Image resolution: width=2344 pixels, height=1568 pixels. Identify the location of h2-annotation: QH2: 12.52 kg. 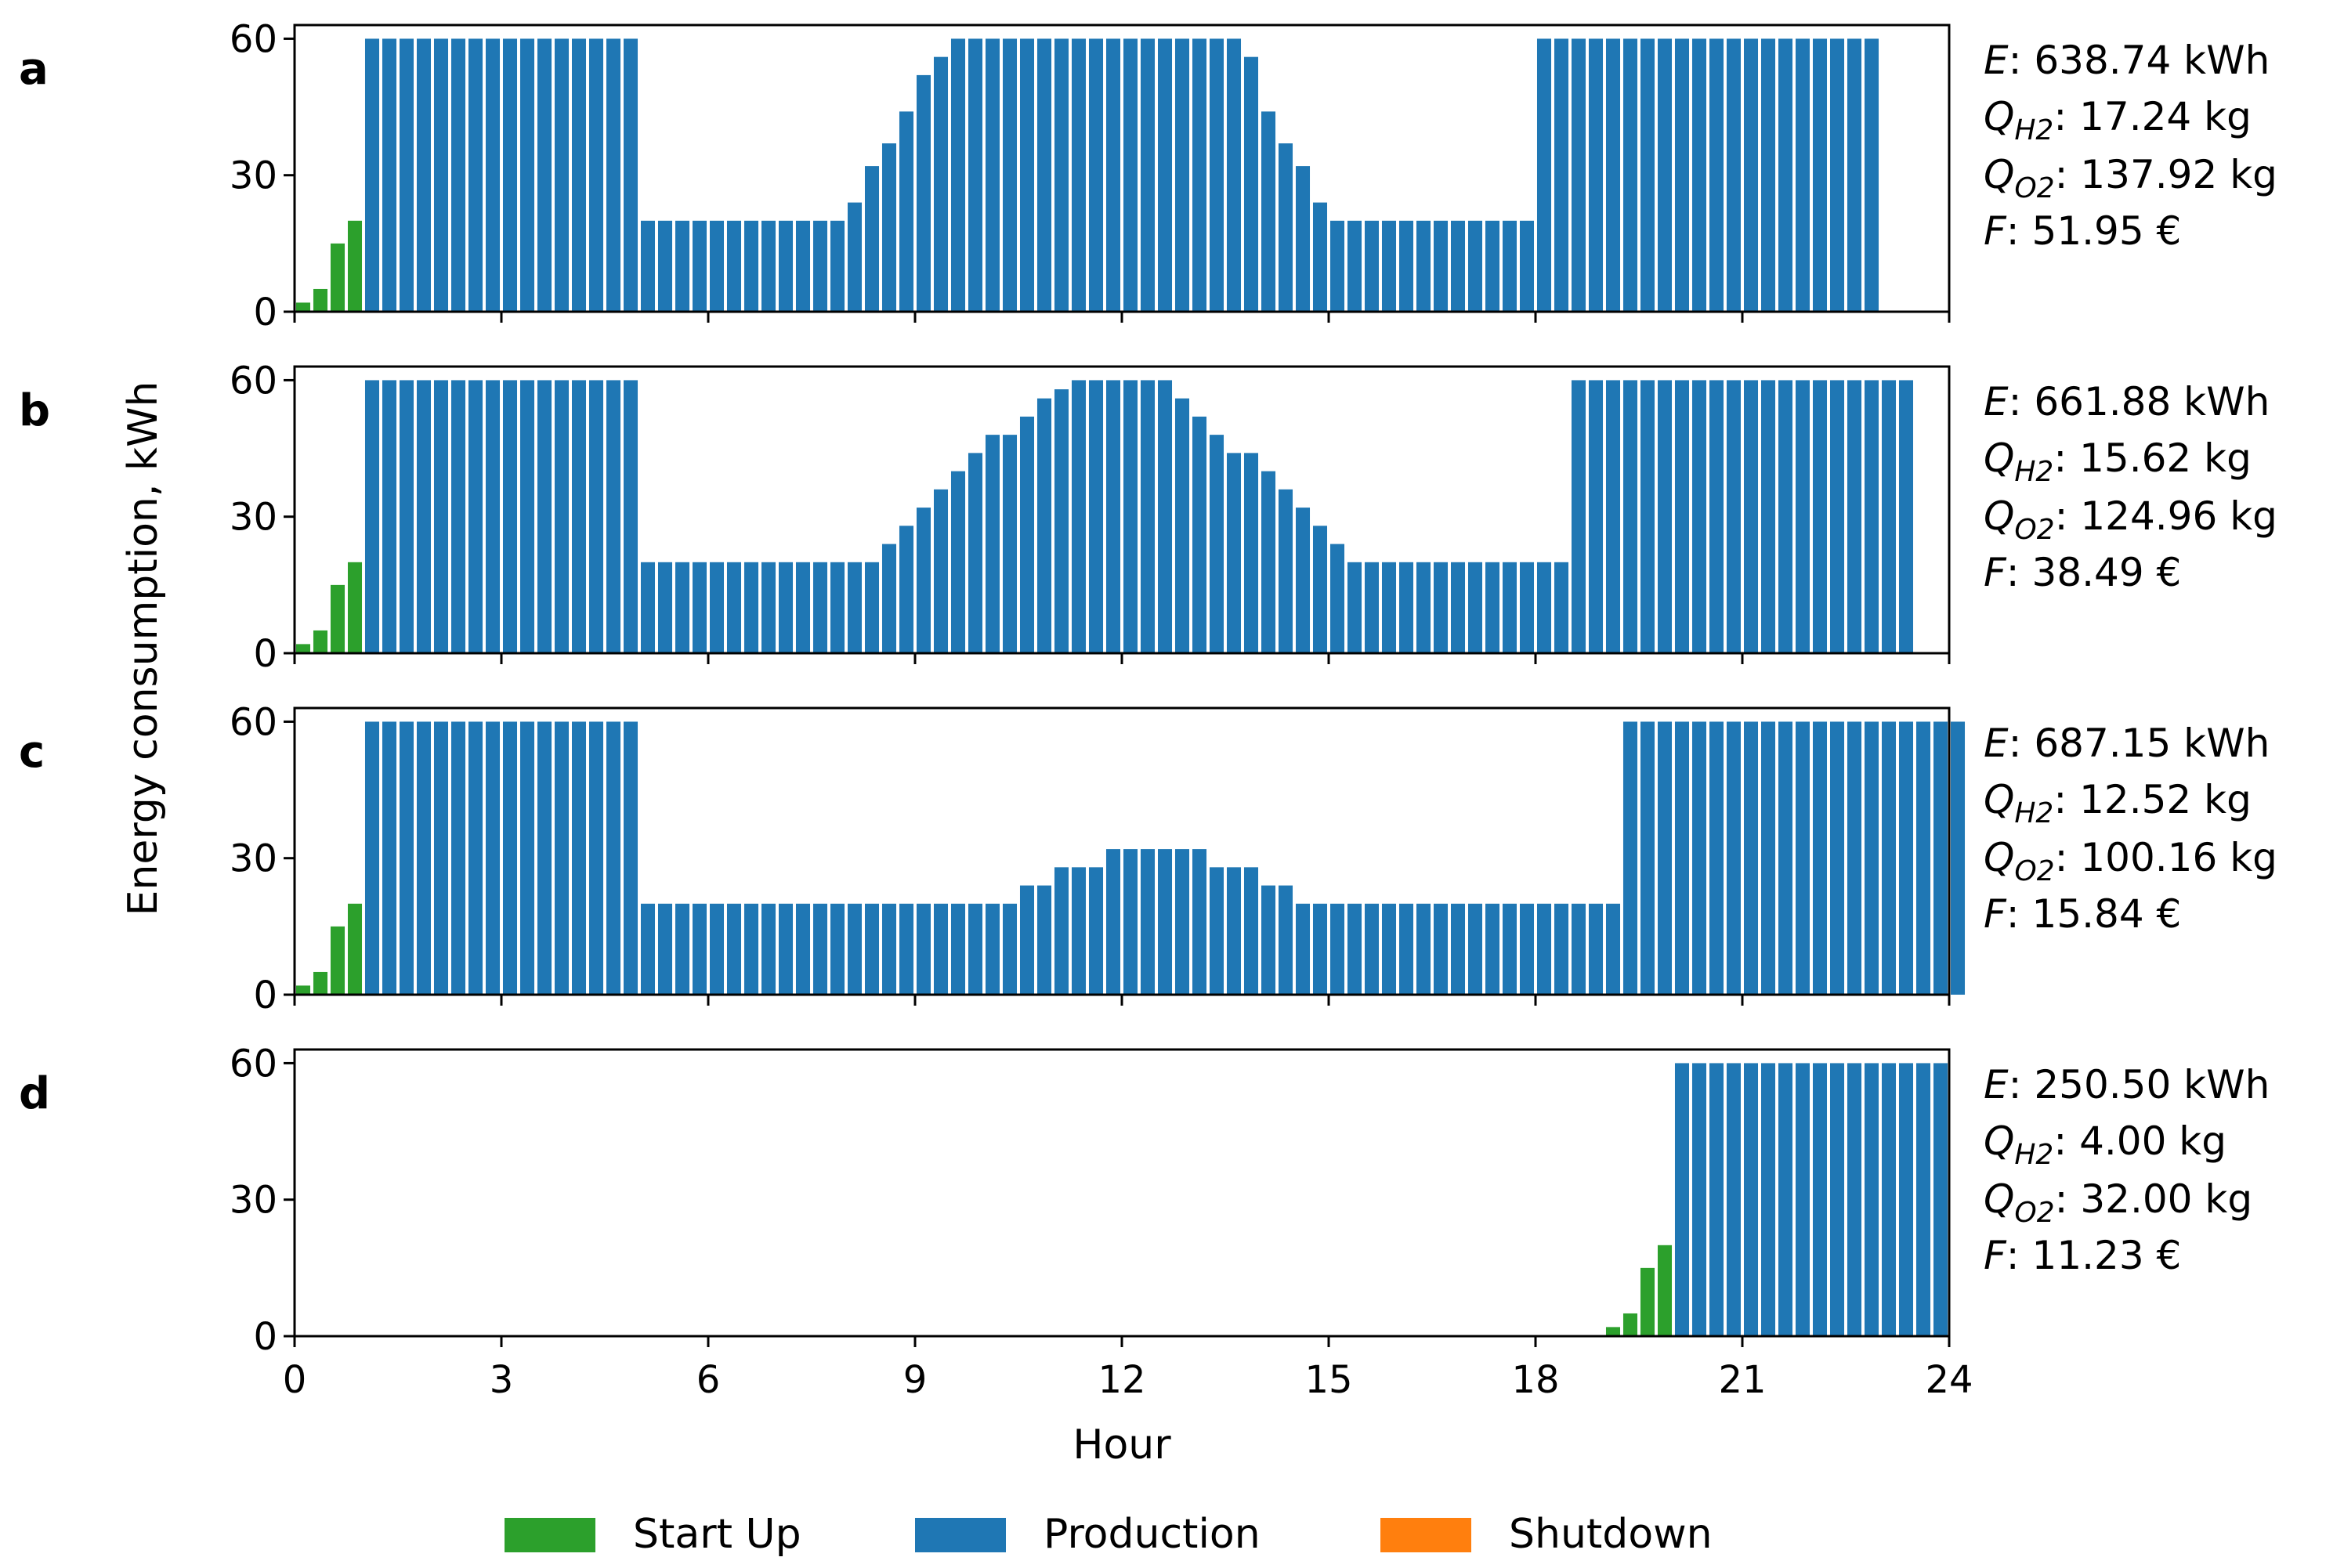
(2118, 803).